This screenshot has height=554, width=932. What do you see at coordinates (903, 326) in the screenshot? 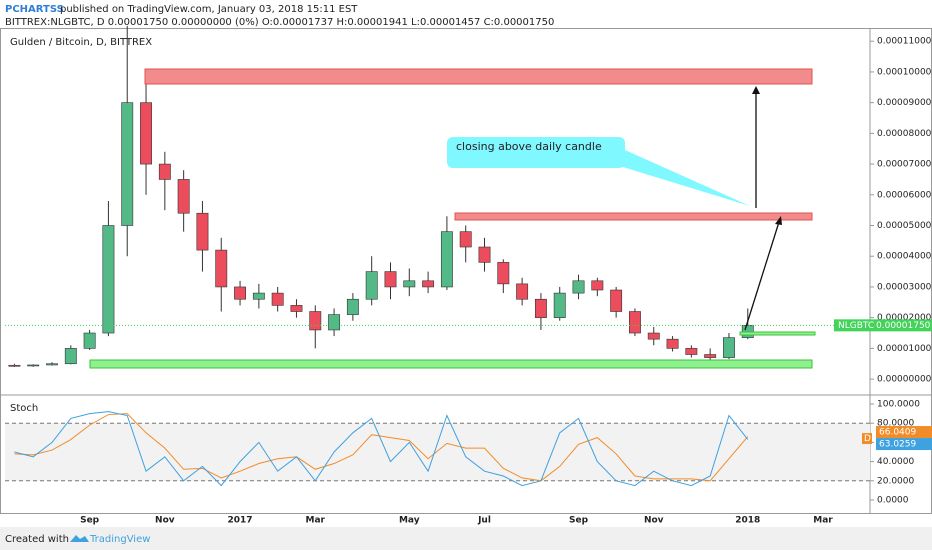
I see `price-tag-value: 0.00001750` at bounding box center [903, 326].